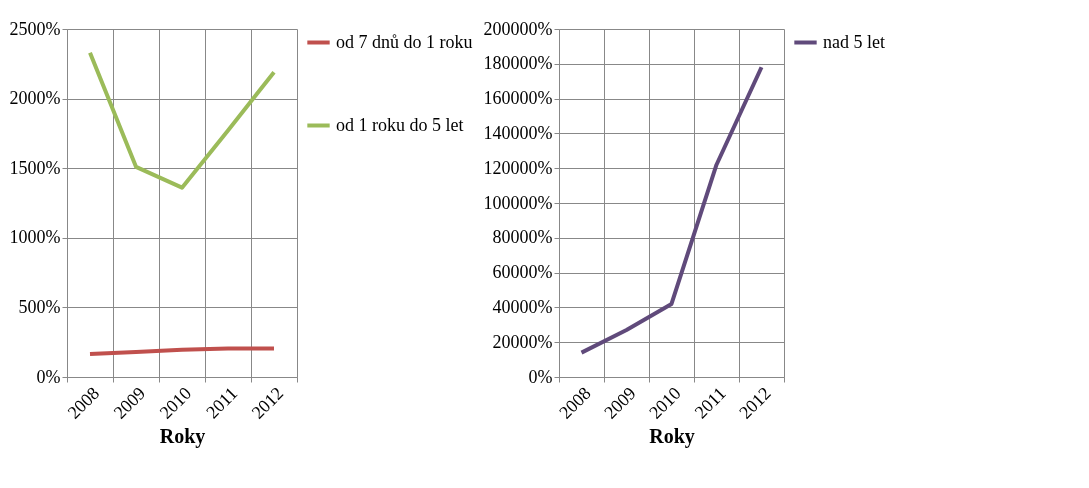 This screenshot has height=488, width=1089. What do you see at coordinates (522, 341) in the screenshot?
I see `y-tick-label: 20000%` at bounding box center [522, 341].